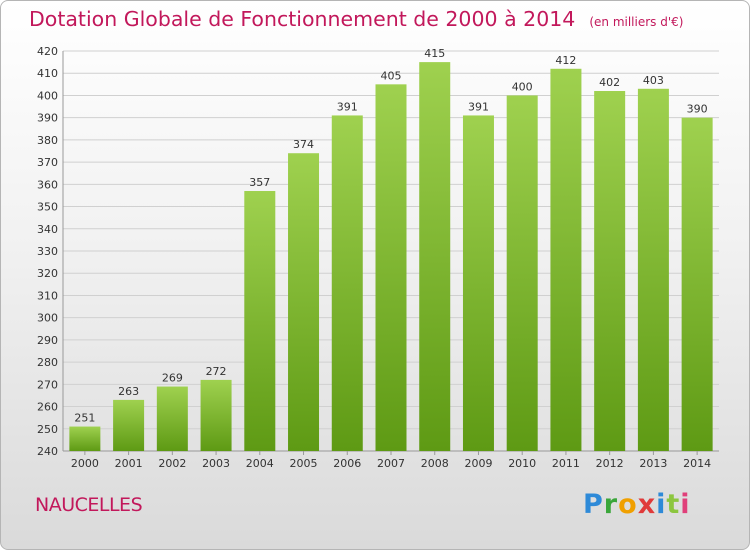 The width and height of the screenshot is (750, 550). What do you see at coordinates (611, 504) in the screenshot?
I see `logo-letter: r` at bounding box center [611, 504].